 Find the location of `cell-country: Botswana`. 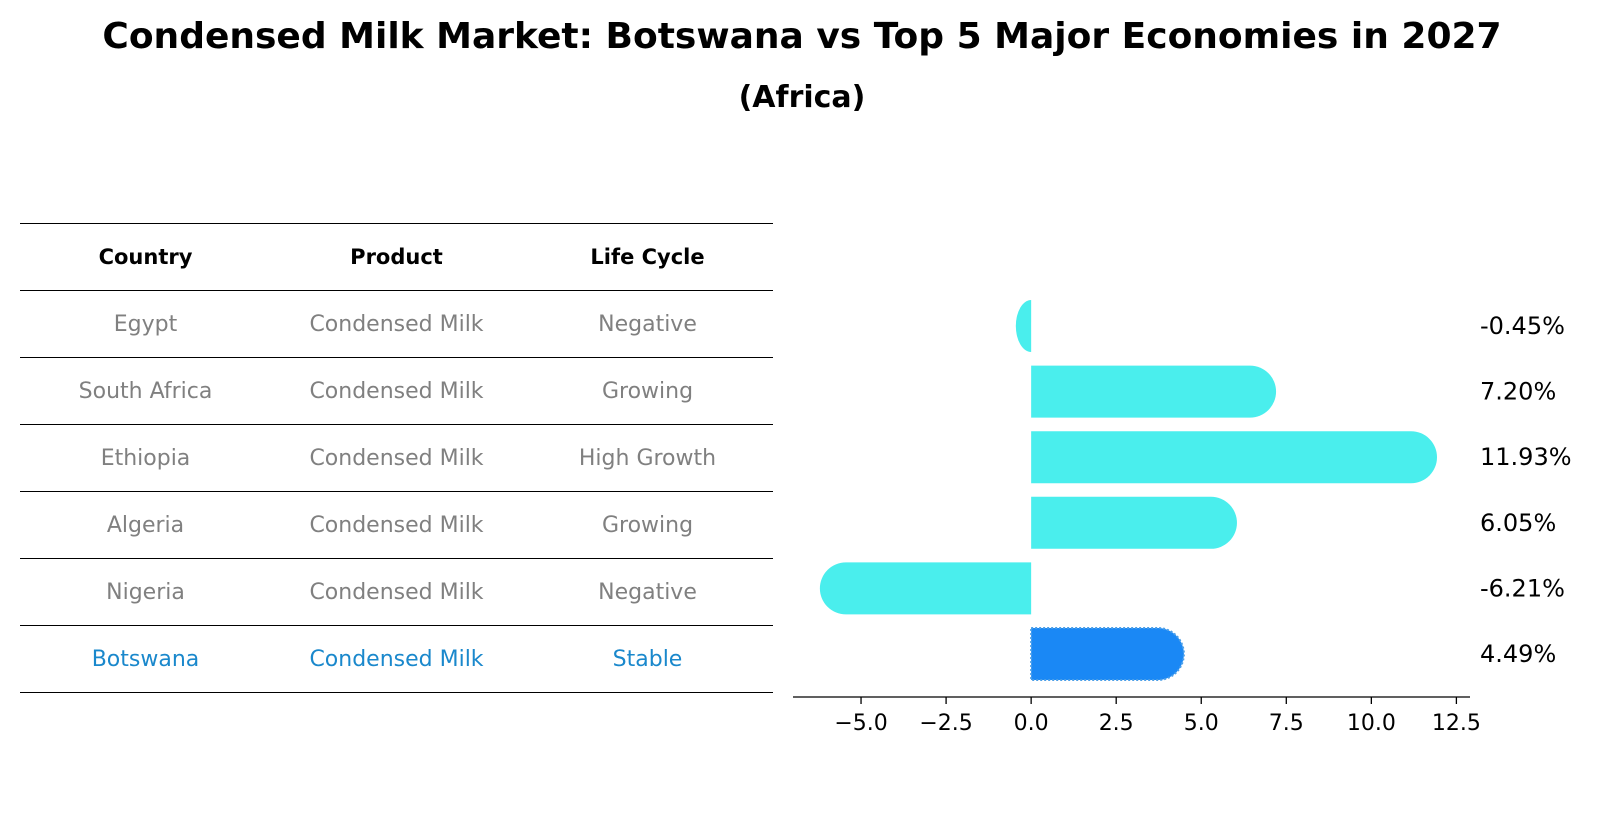

cell-country: Botswana is located at coordinates (145, 659).